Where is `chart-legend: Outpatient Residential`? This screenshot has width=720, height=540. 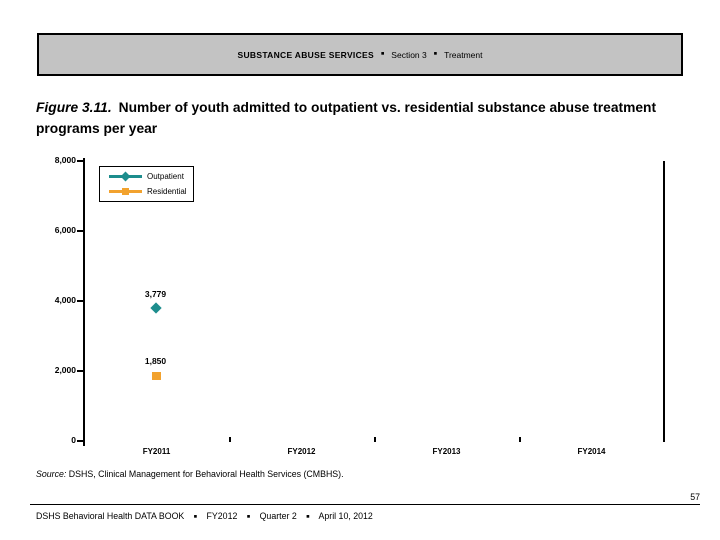 chart-legend: Outpatient Residential is located at coordinates (146, 184).